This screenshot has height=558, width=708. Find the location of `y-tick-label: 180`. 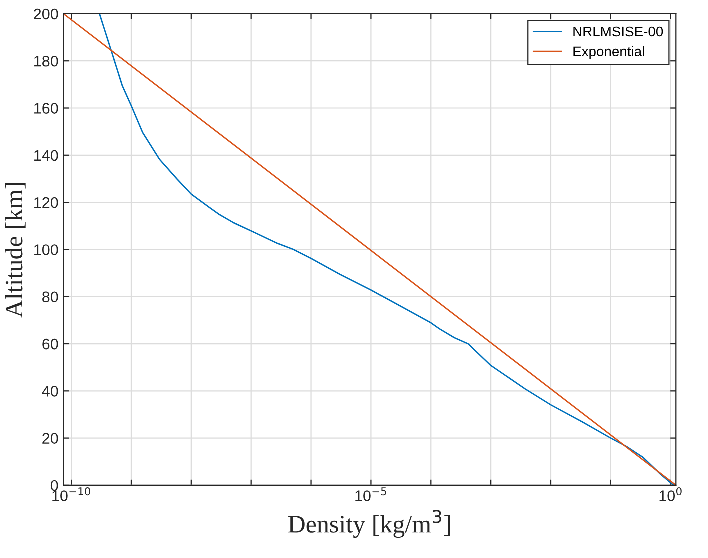

y-tick-label: 180 is located at coordinates (46, 61).